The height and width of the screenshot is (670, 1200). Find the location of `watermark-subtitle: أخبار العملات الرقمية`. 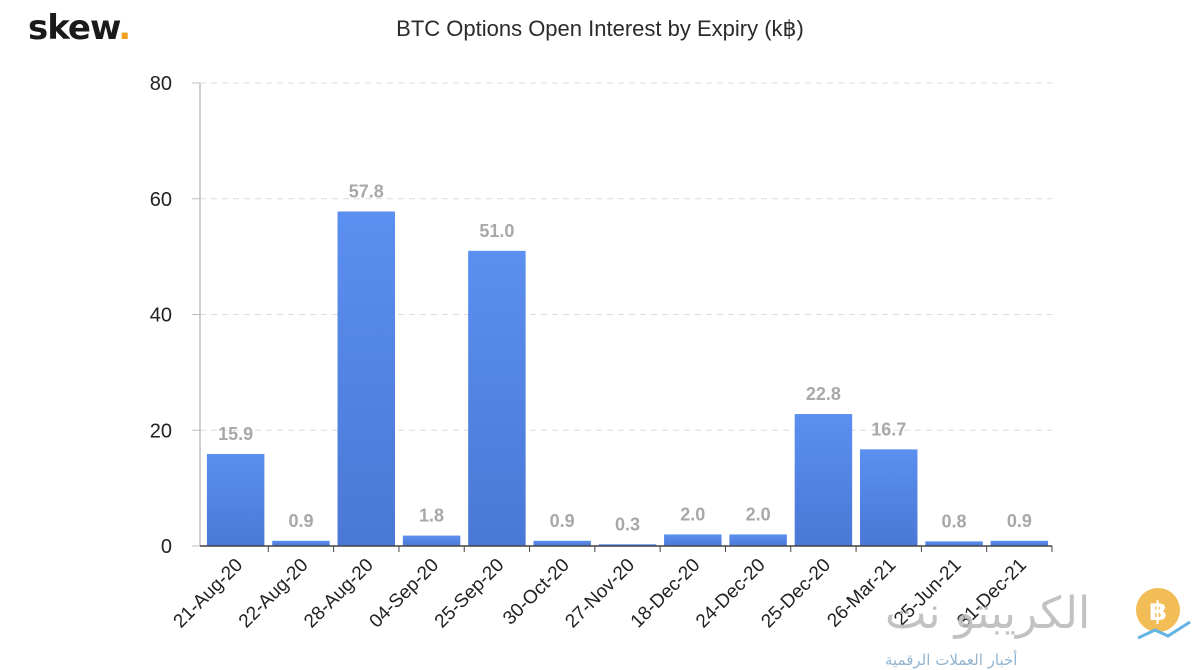

watermark-subtitle: أخبار العملات الرقمية is located at coordinates (951, 659).